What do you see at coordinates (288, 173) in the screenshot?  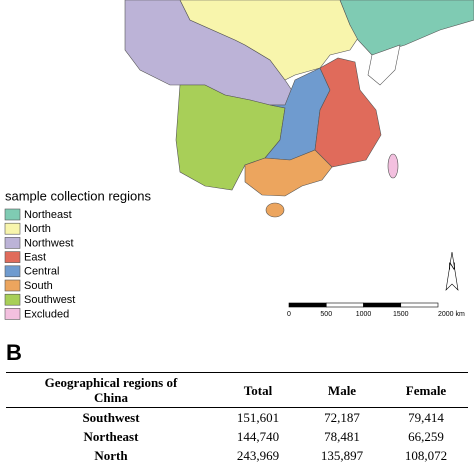 I see `region-south` at bounding box center [288, 173].